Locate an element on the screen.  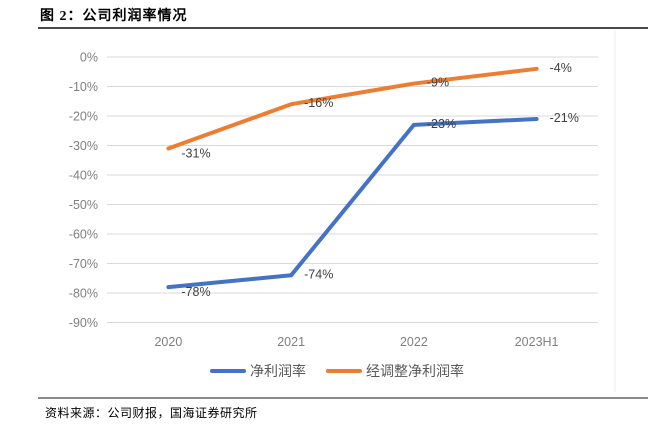
data-label-0: -21% is located at coordinates (564, 118).